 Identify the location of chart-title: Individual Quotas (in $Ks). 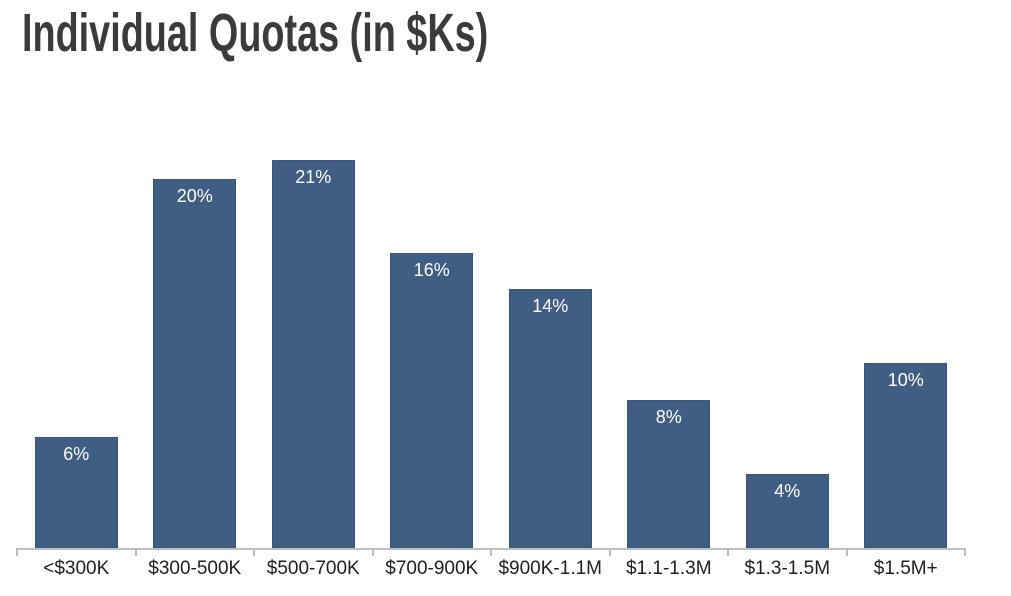
(255, 33).